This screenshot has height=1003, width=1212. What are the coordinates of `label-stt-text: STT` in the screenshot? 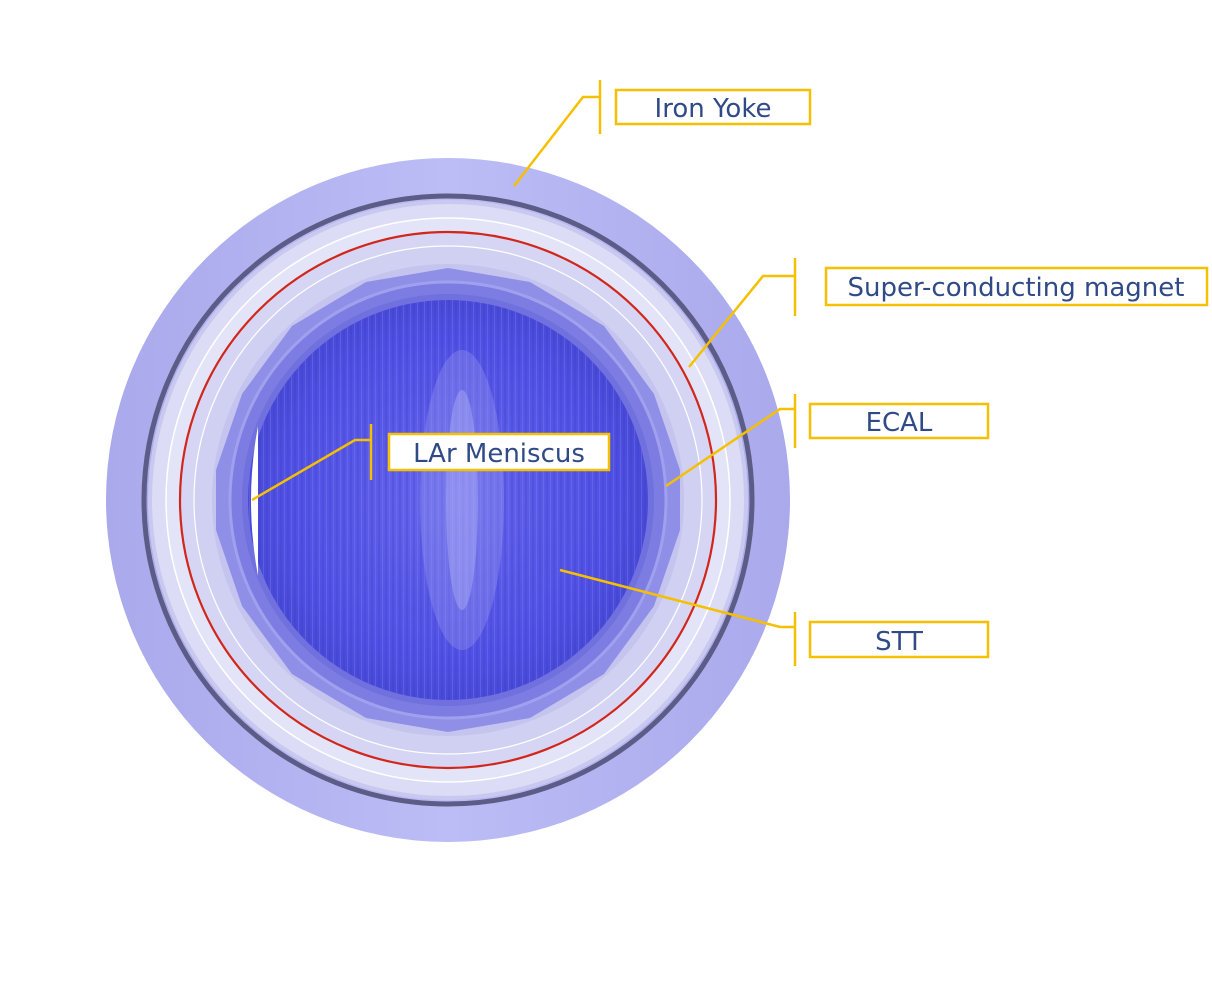 It's located at (899, 642).